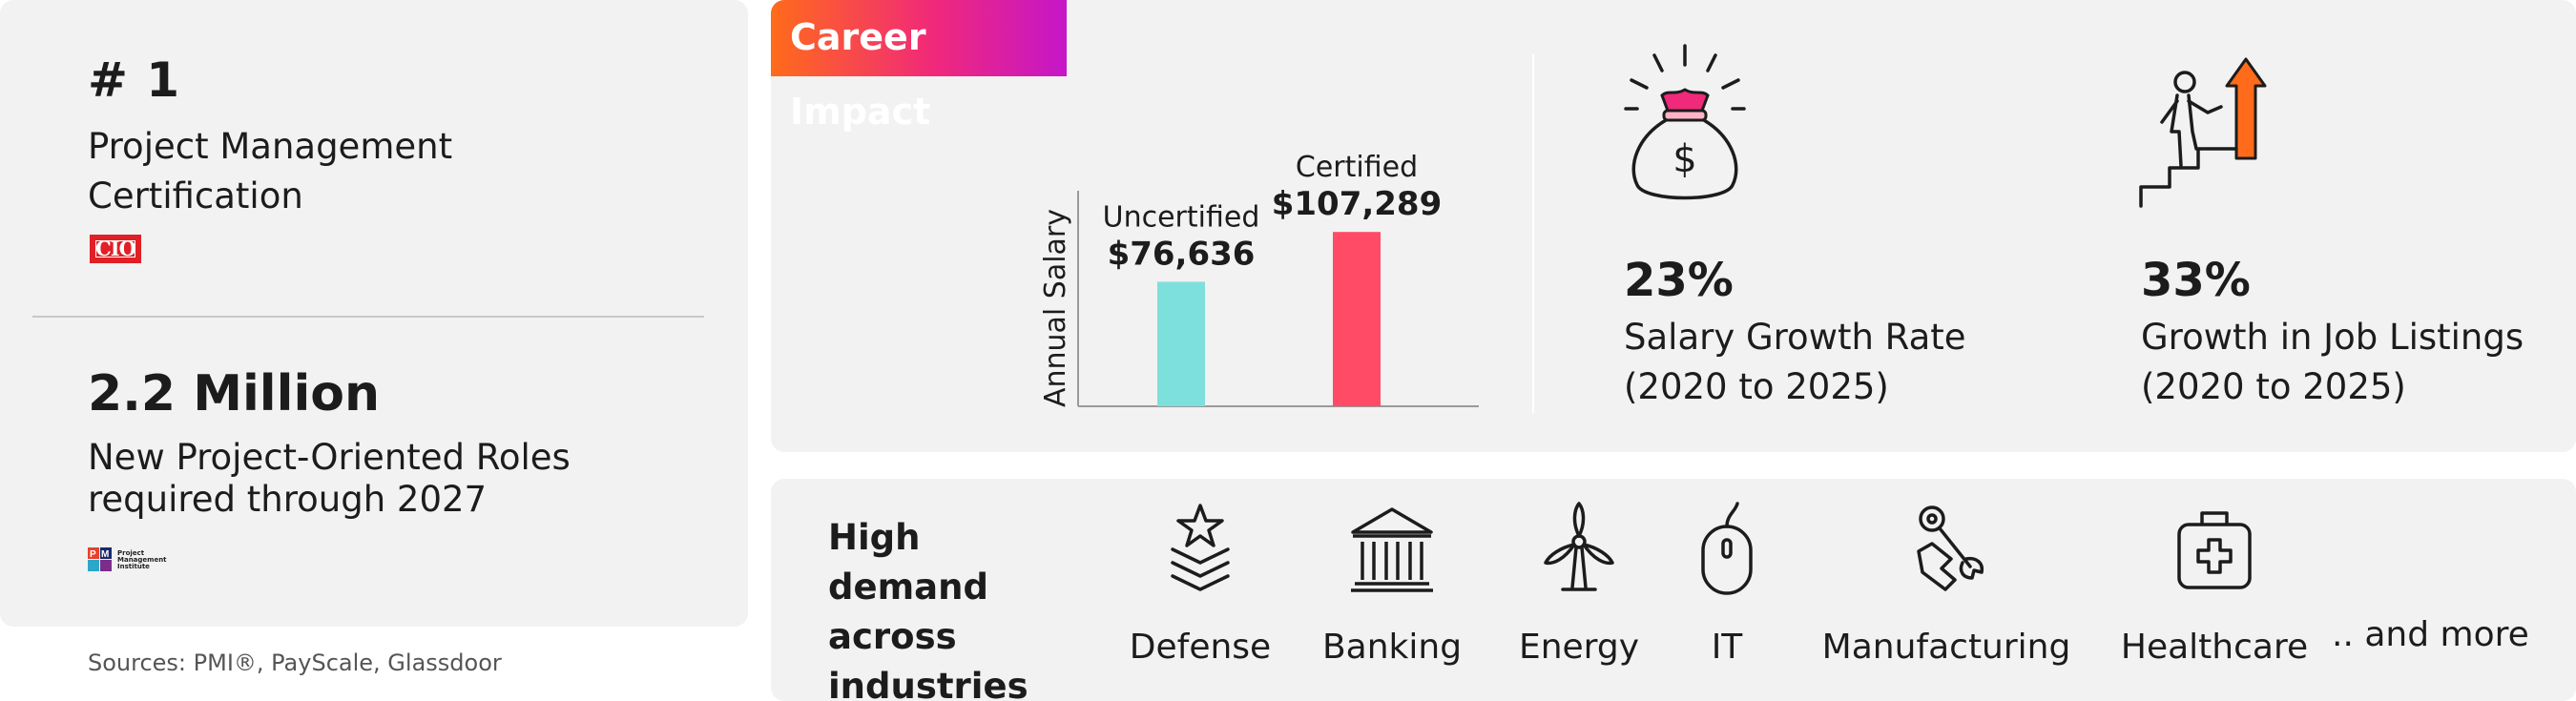  Describe the element at coordinates (93, 555) in the screenshot. I see `svg-text: P` at that location.